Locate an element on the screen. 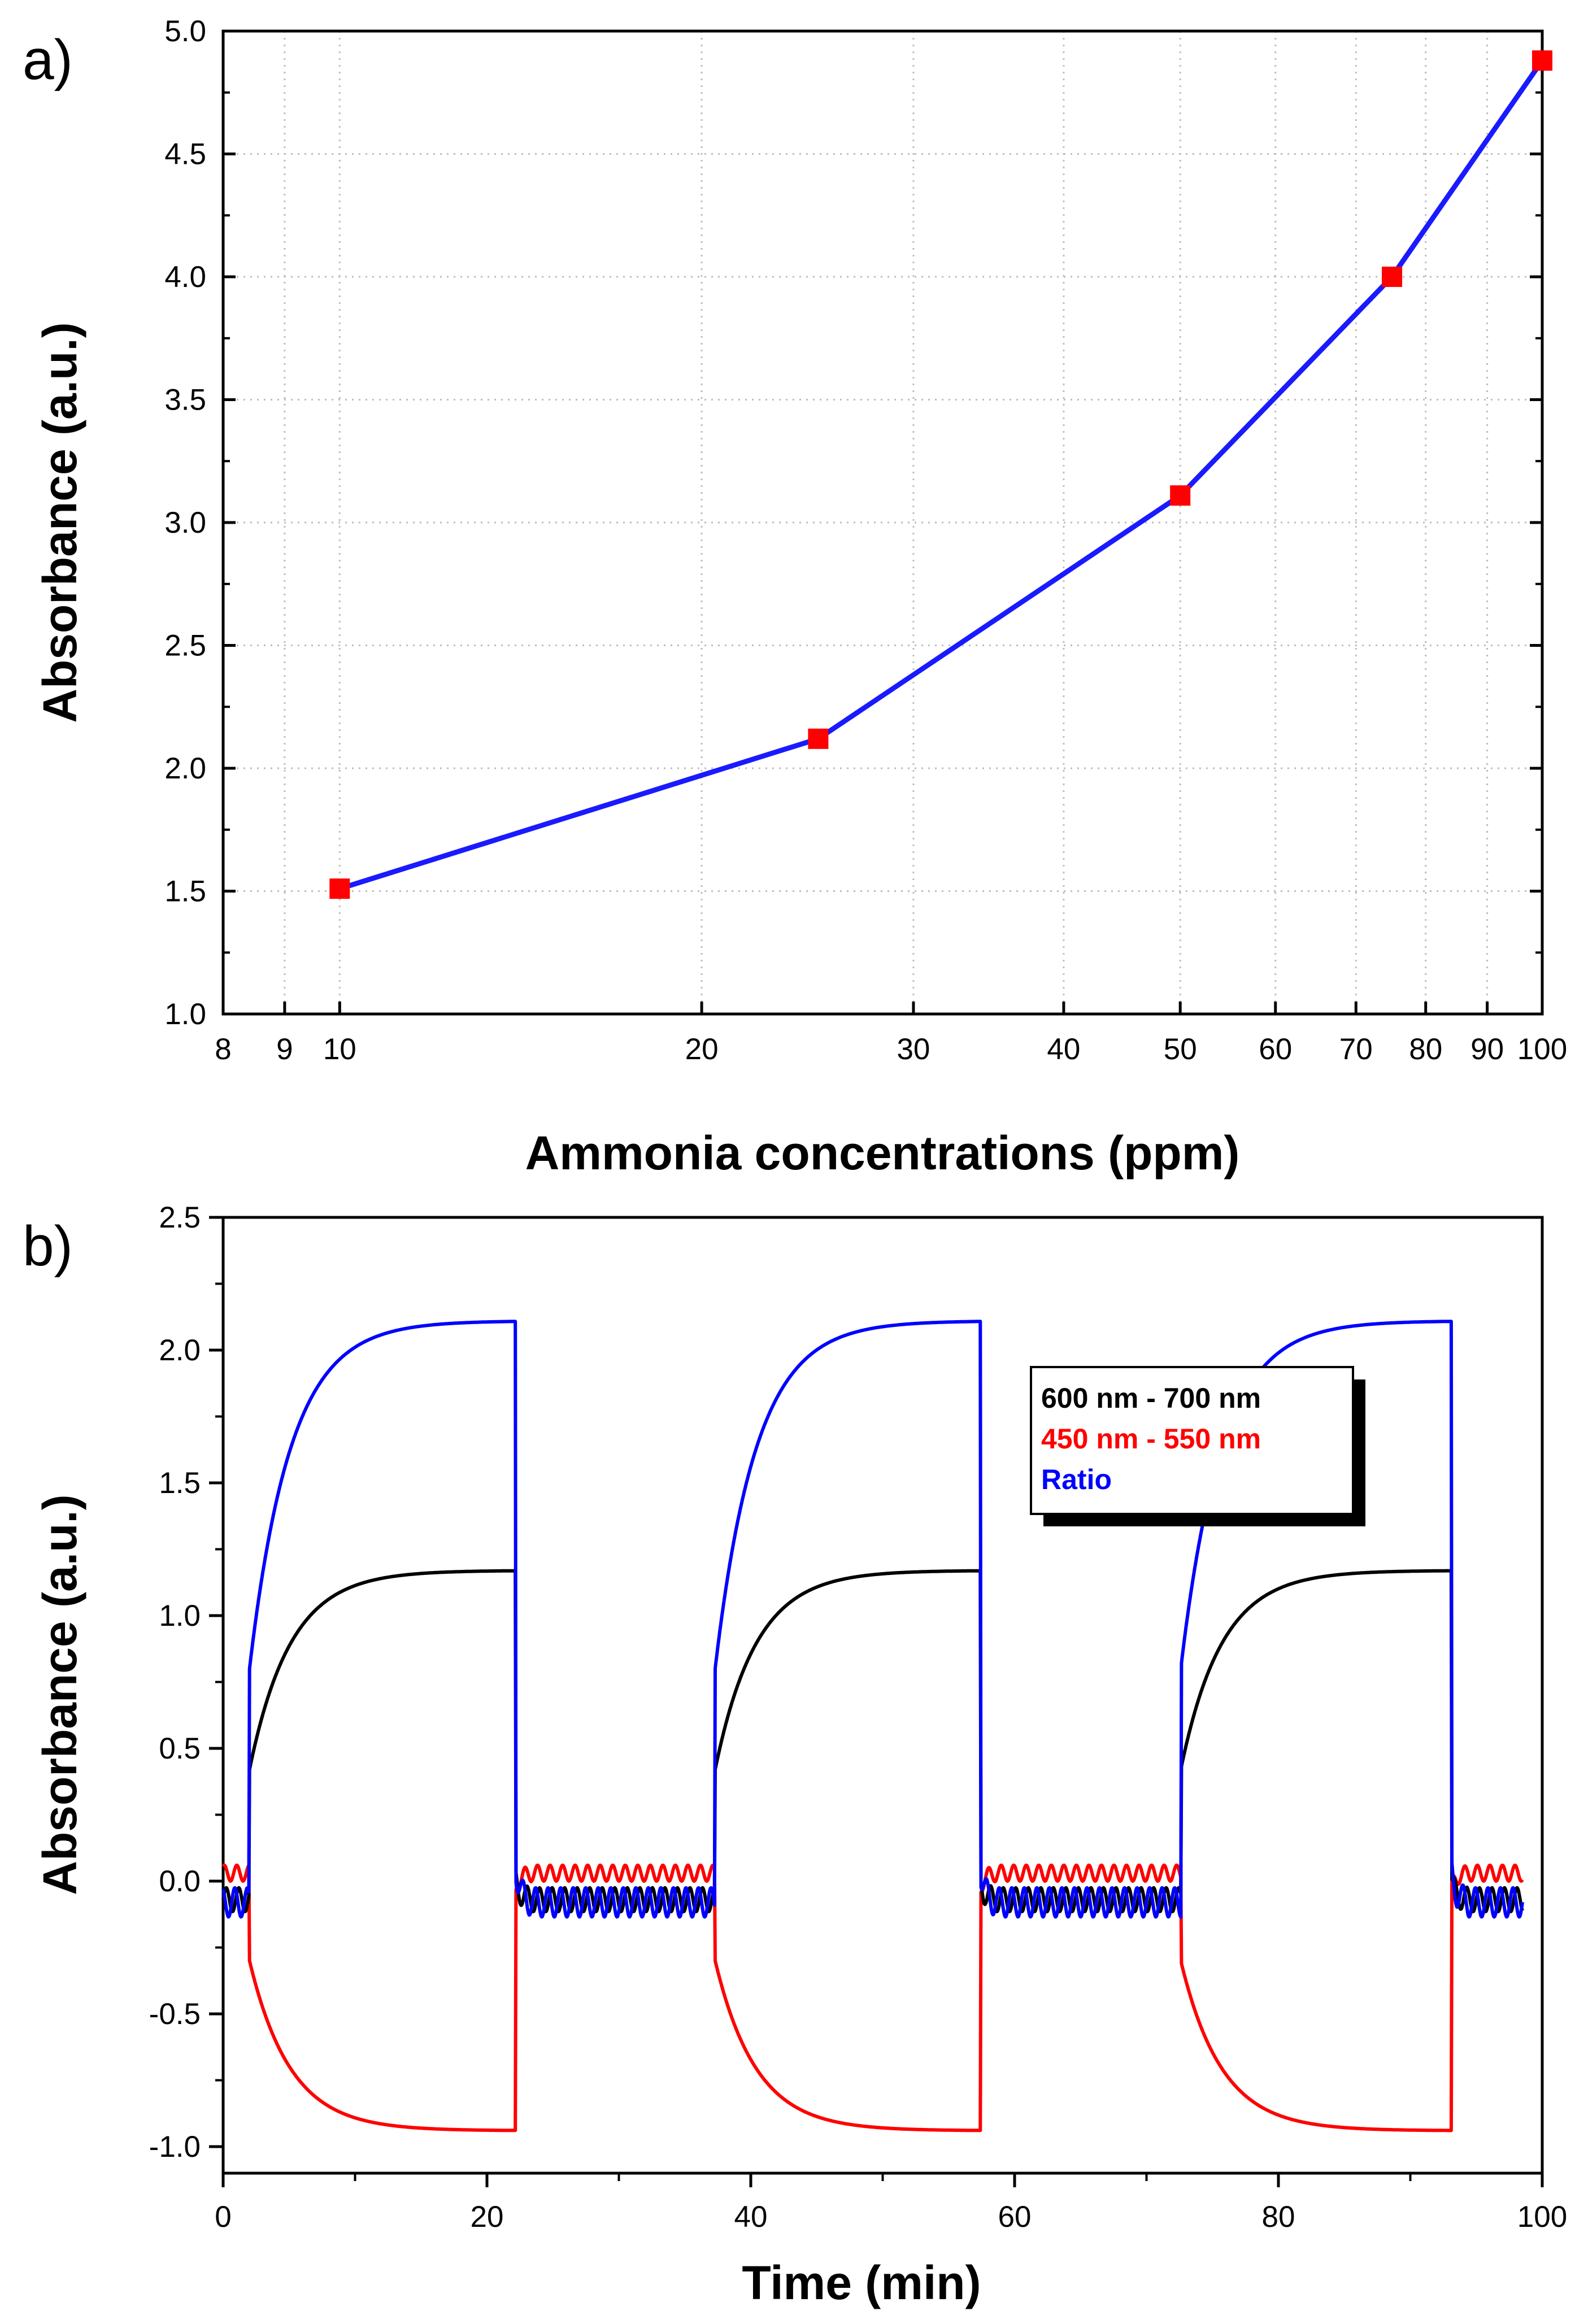 The height and width of the screenshot is (2324, 1575). panel-a-y-tick-label: 1.5 is located at coordinates (185, 891).